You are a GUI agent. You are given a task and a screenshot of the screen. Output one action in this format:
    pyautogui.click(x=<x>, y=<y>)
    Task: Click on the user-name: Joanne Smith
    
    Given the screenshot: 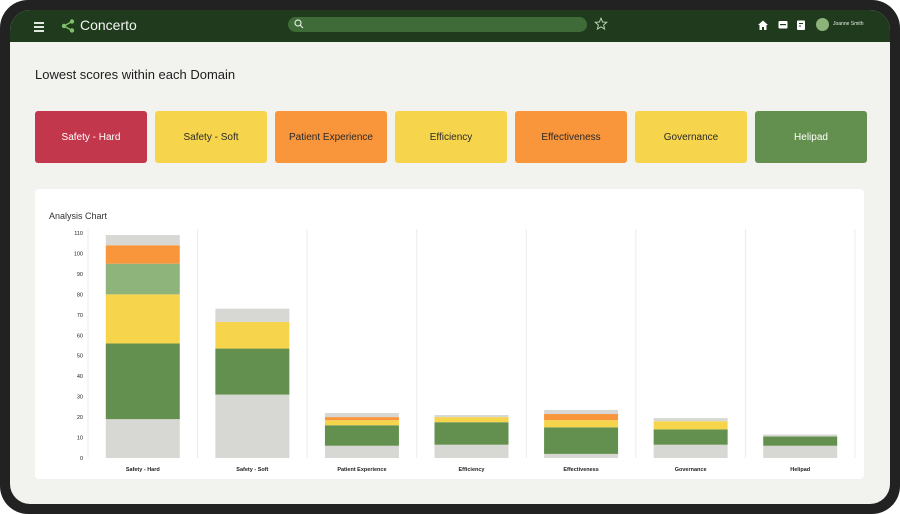 What is the action you would take?
    pyautogui.click(x=848, y=24)
    